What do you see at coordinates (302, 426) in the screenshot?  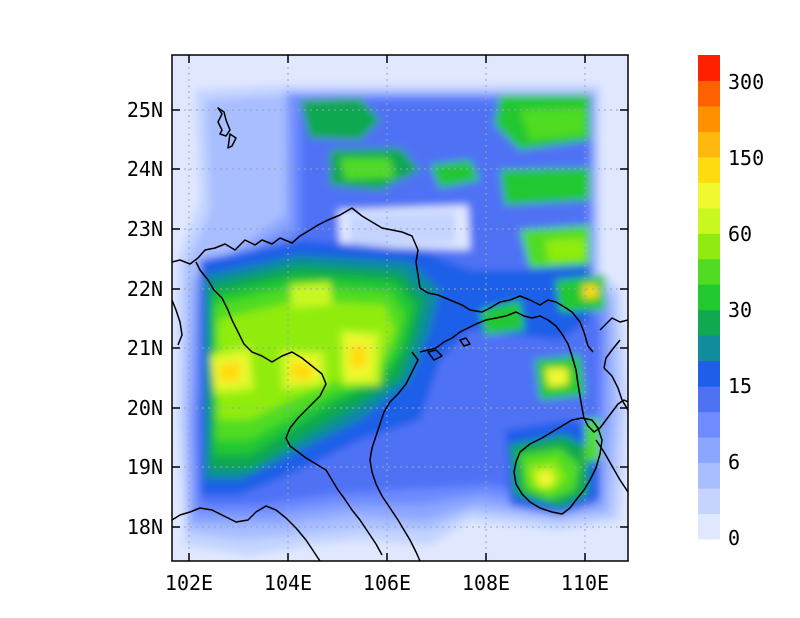 I see `laos-vietnam-border` at bounding box center [302, 426].